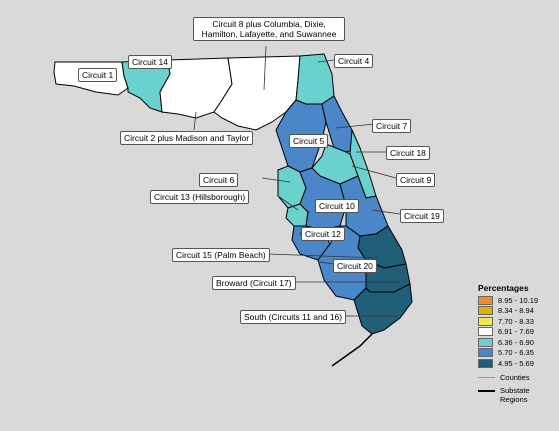  Describe the element at coordinates (354, 61) in the screenshot. I see `label-circuit-4: Circuit 4` at that location.